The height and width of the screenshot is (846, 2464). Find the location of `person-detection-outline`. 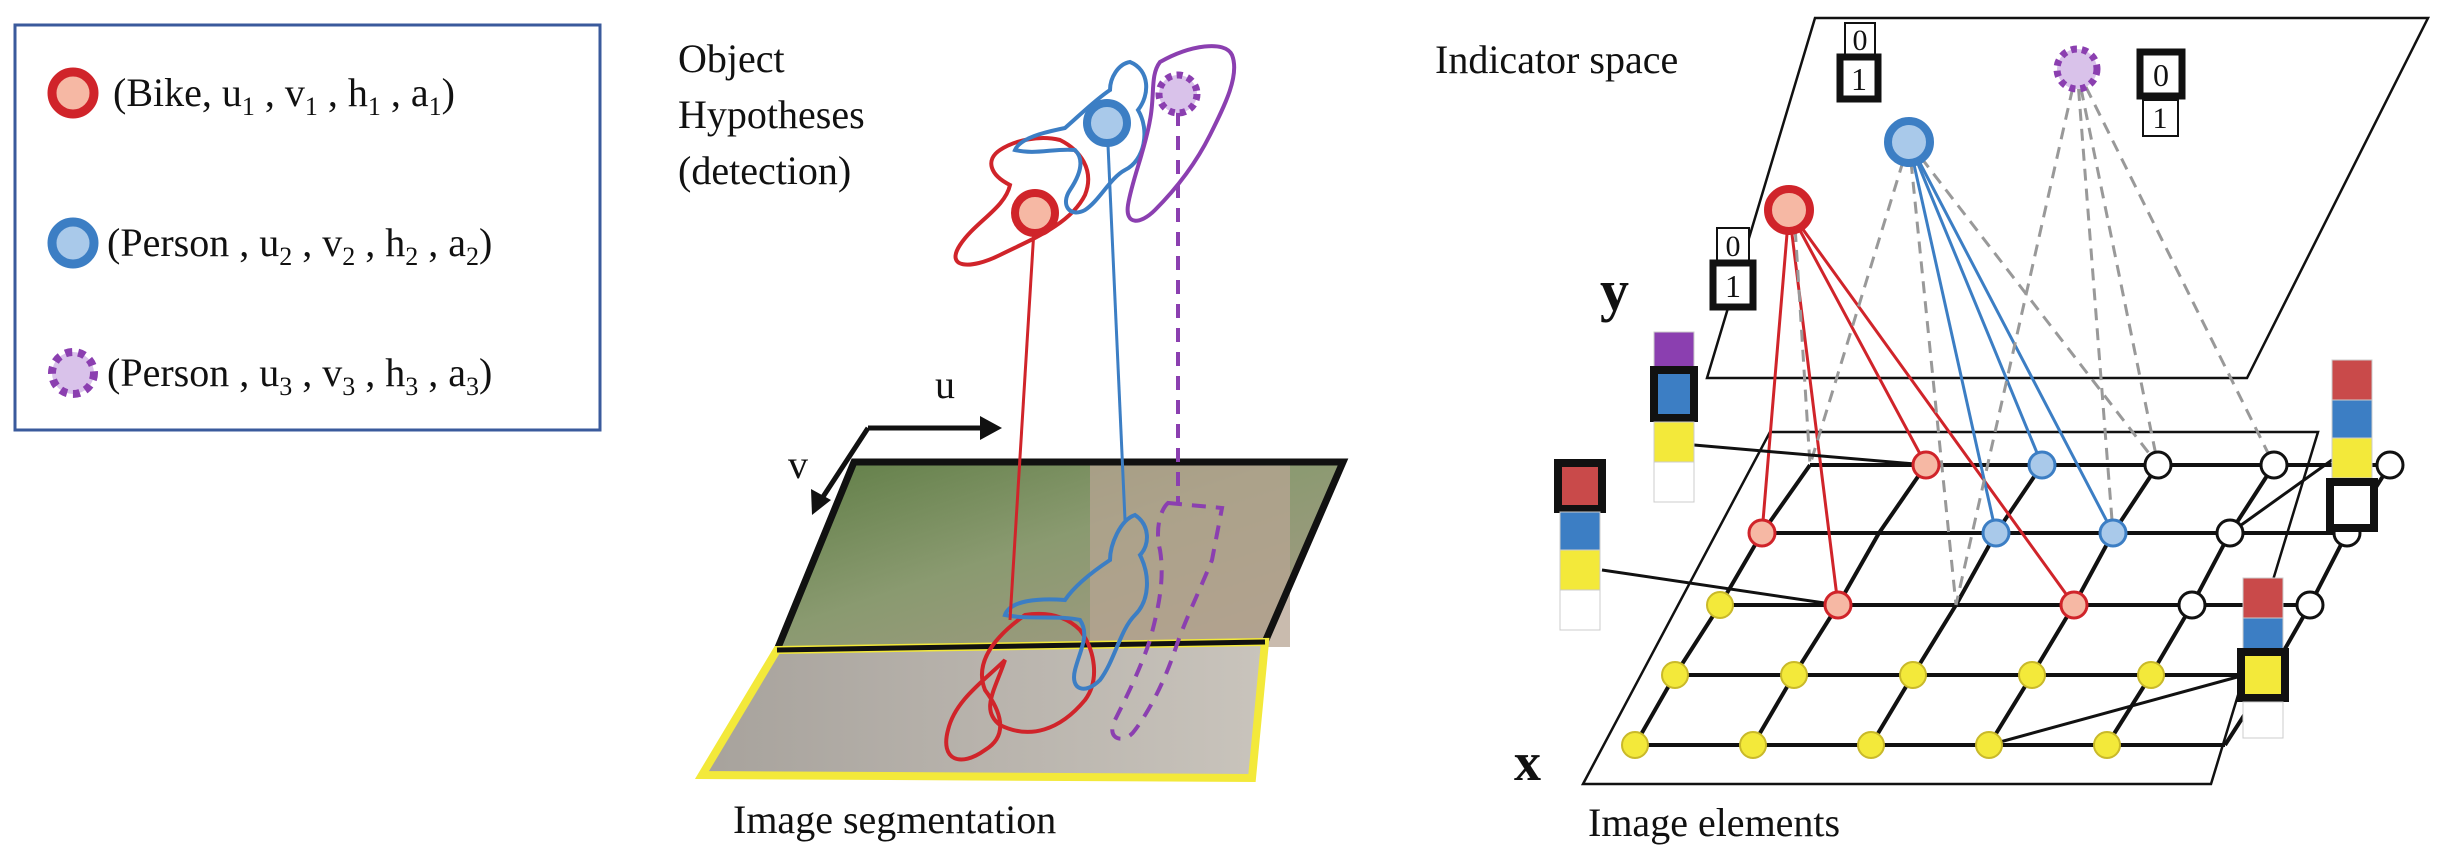

person-detection-outline is located at coordinates (1080, 137).